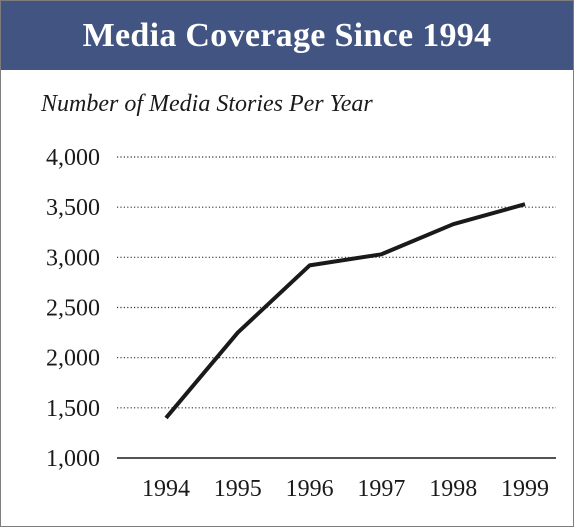 The image size is (574, 527). What do you see at coordinates (310, 489) in the screenshot?
I see `x-tick-label: 1996` at bounding box center [310, 489].